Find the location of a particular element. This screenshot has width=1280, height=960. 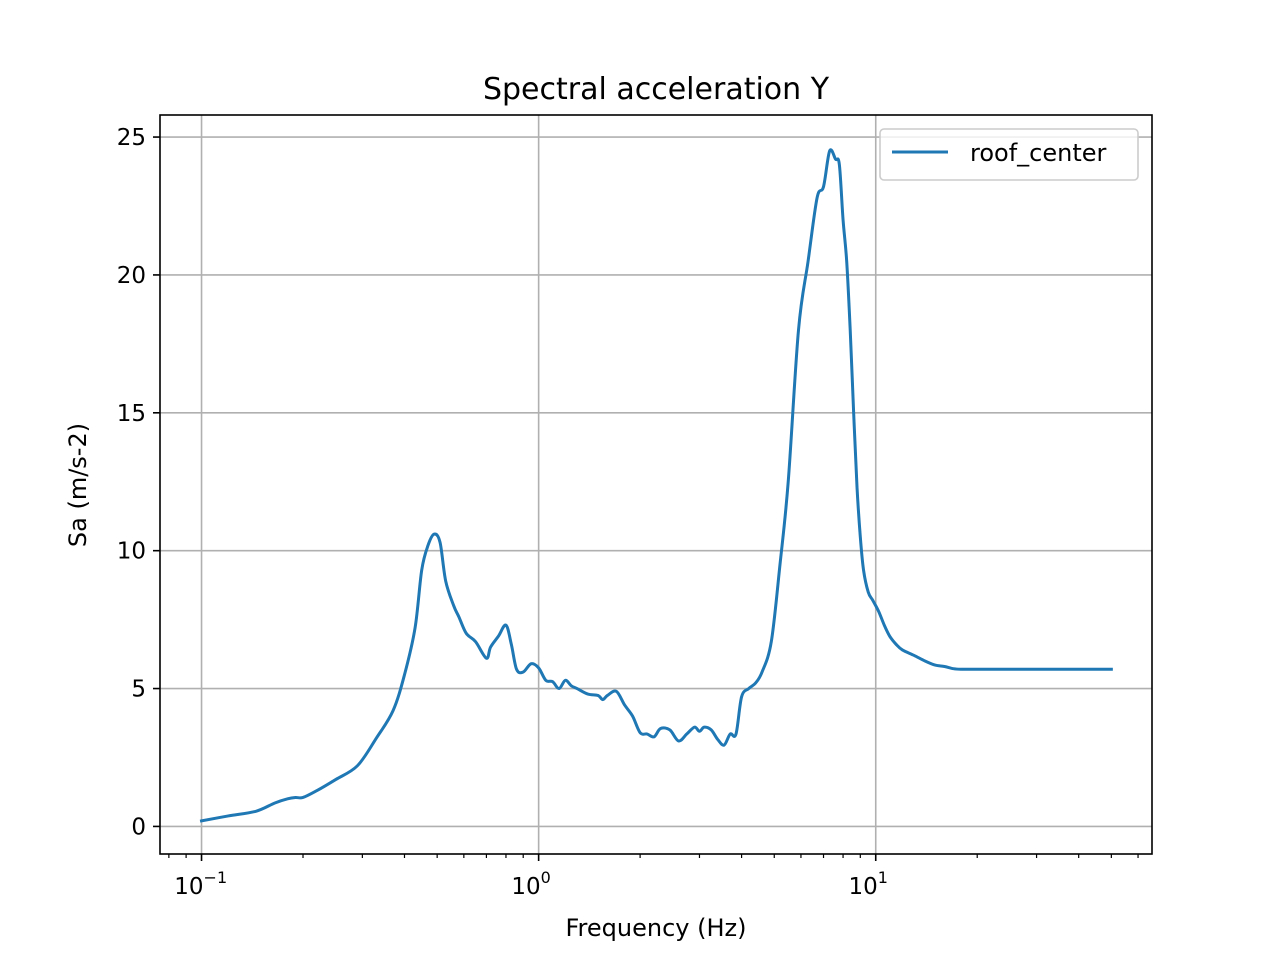

x-tick-label: 10 0 is located at coordinates (530, 884).